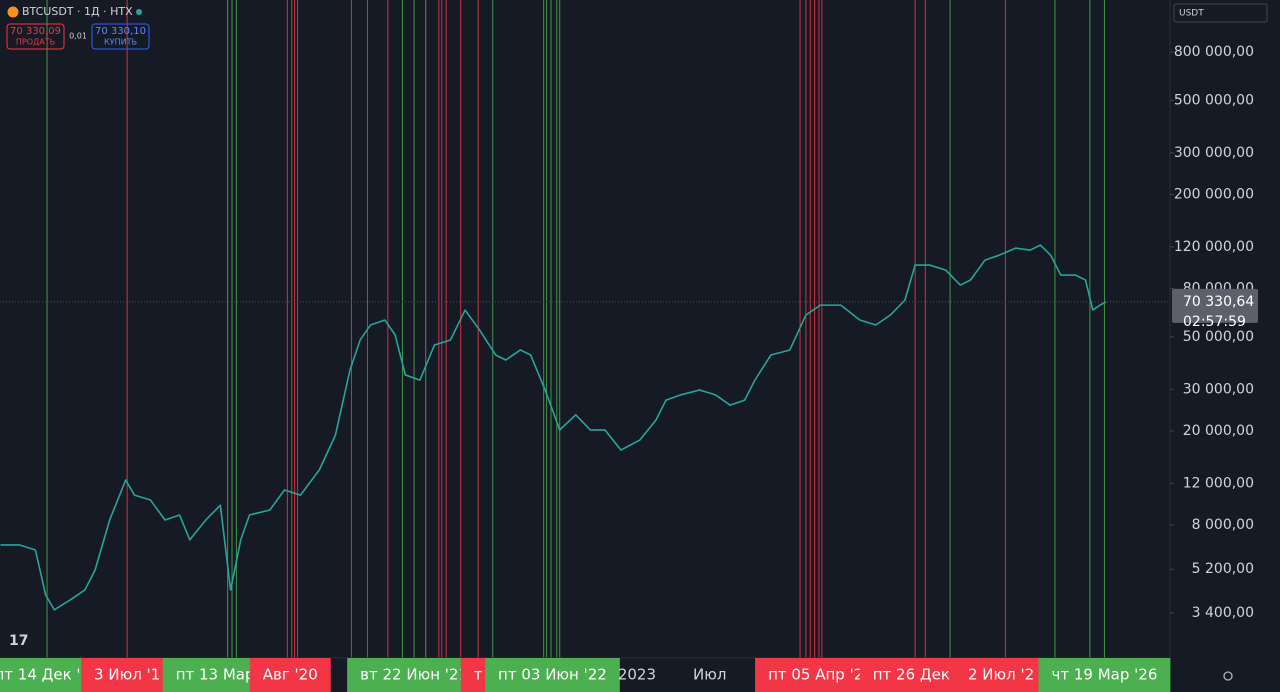 The image size is (1280, 692). Describe the element at coordinates (13, 12) in the screenshot. I see `coin-icon` at that location.